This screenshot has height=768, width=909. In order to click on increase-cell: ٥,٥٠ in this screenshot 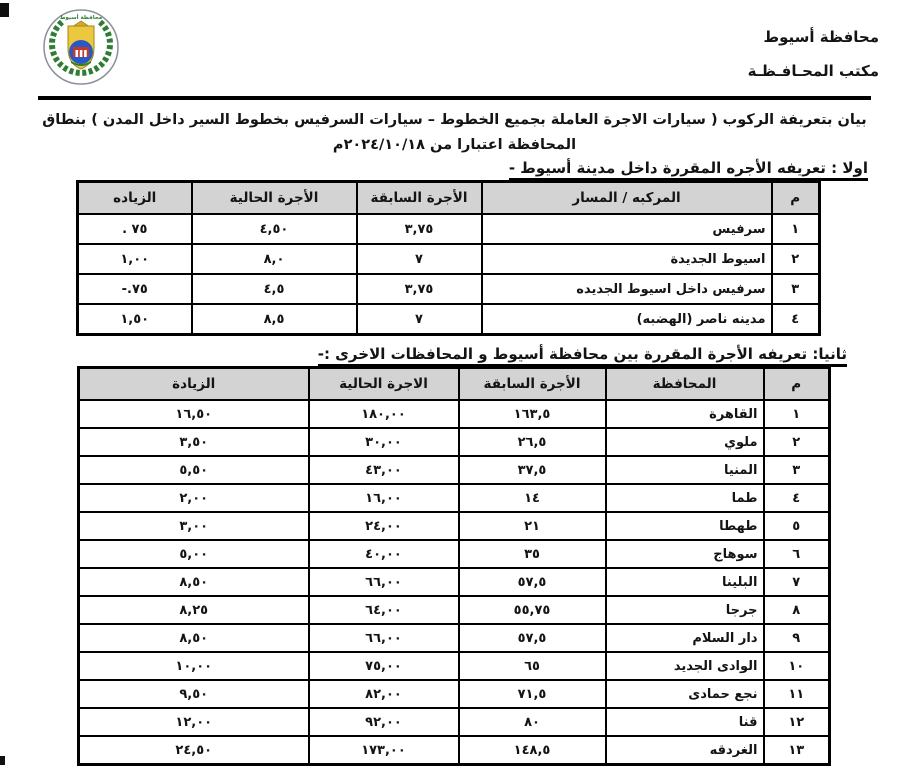, I will do `click(193, 470)`.